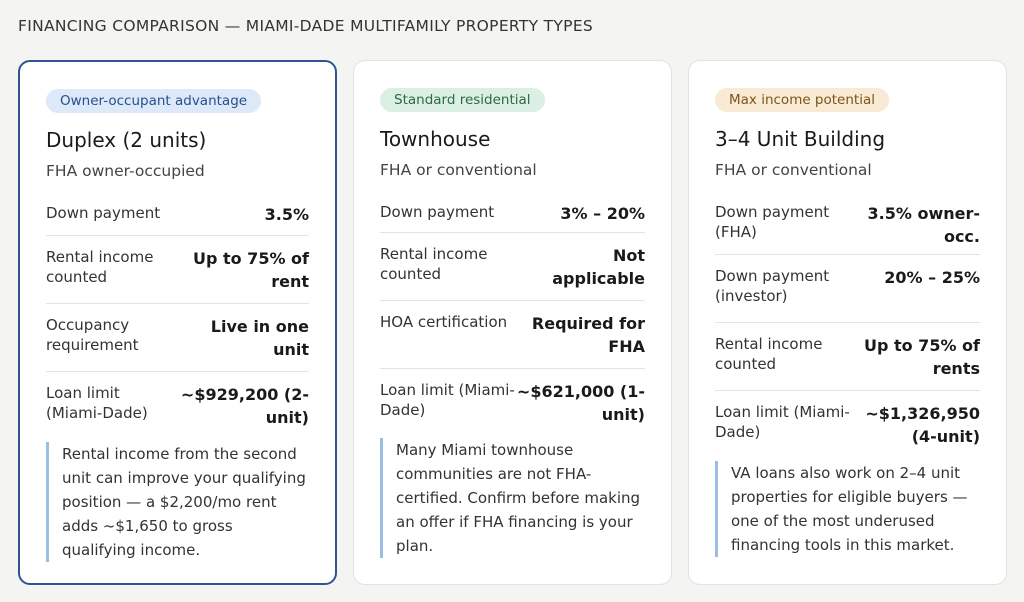 The image size is (1024, 602). I want to click on row-value: 3.5% owner-occ., so click(924, 225).